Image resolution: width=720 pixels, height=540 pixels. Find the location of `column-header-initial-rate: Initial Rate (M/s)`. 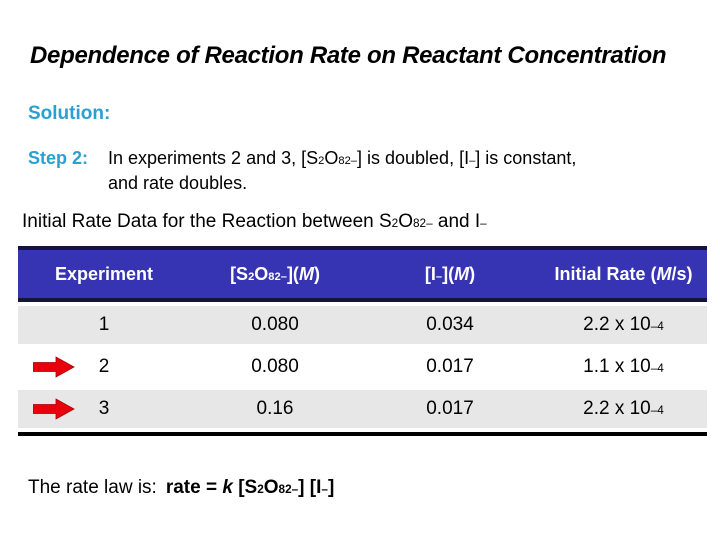

column-header-initial-rate: Initial Rate (M/s) is located at coordinates (623, 273).